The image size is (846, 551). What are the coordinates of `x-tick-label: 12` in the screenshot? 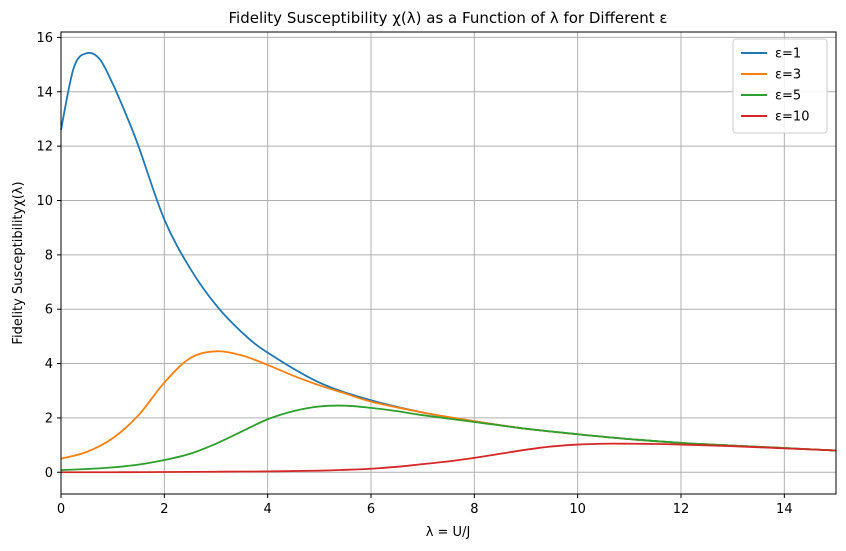 It's located at (681, 509).